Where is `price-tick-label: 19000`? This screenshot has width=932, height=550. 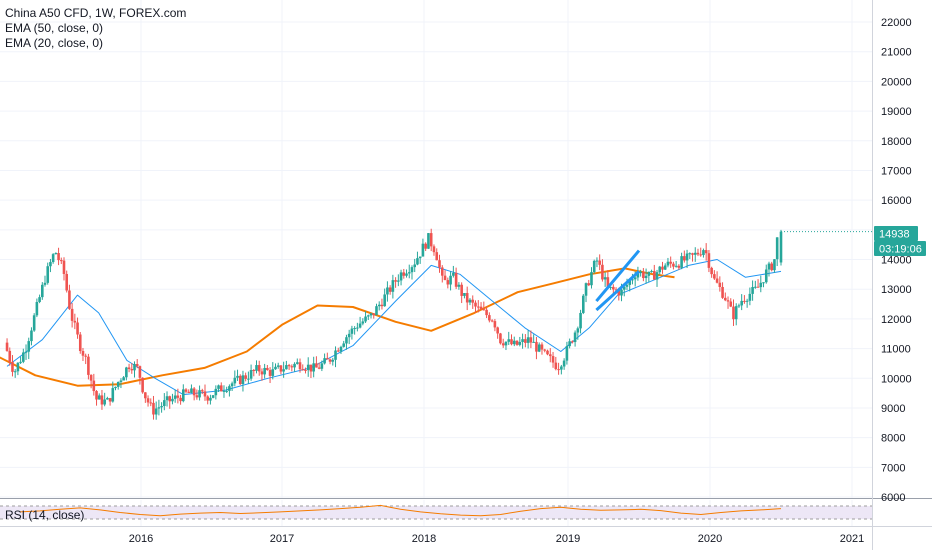 price-tick-label: 19000 is located at coordinates (896, 112).